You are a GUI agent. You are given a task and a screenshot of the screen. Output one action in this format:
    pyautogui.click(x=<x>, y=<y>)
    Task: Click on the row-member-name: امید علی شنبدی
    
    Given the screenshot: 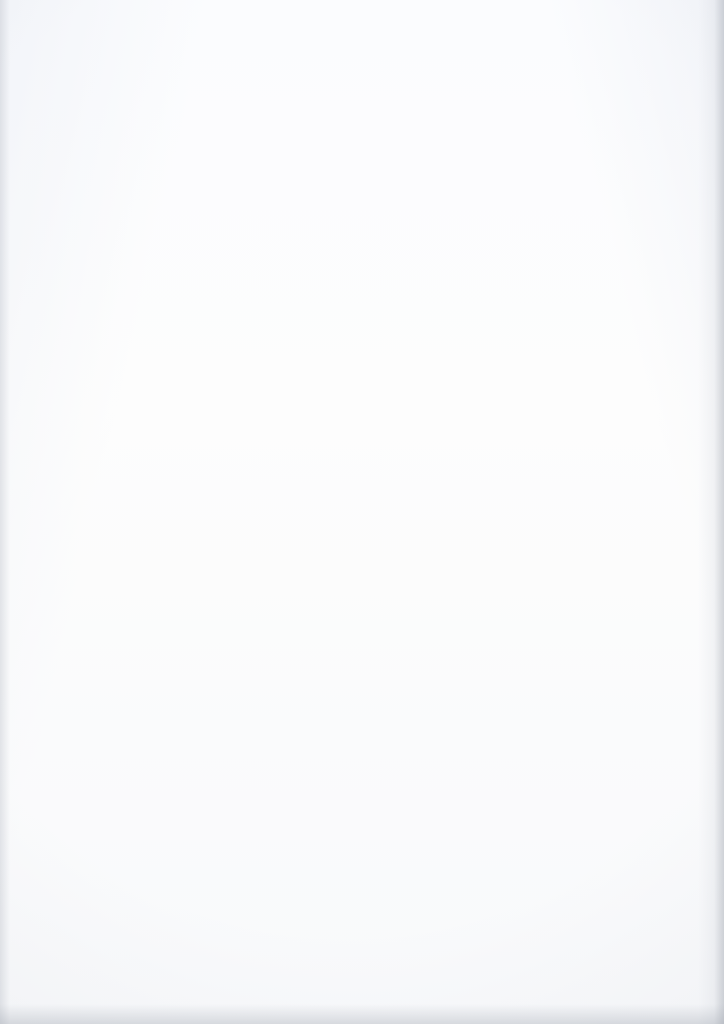 What is the action you would take?
    pyautogui.click(x=571, y=718)
    